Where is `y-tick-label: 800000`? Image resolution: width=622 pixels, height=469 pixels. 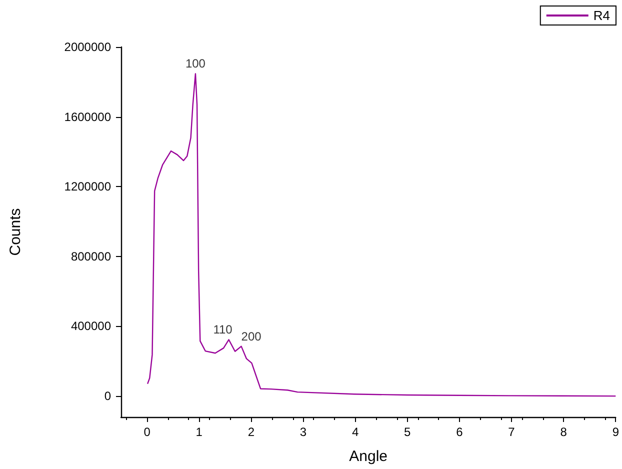 y-tick-label: 800000 is located at coordinates (91, 256).